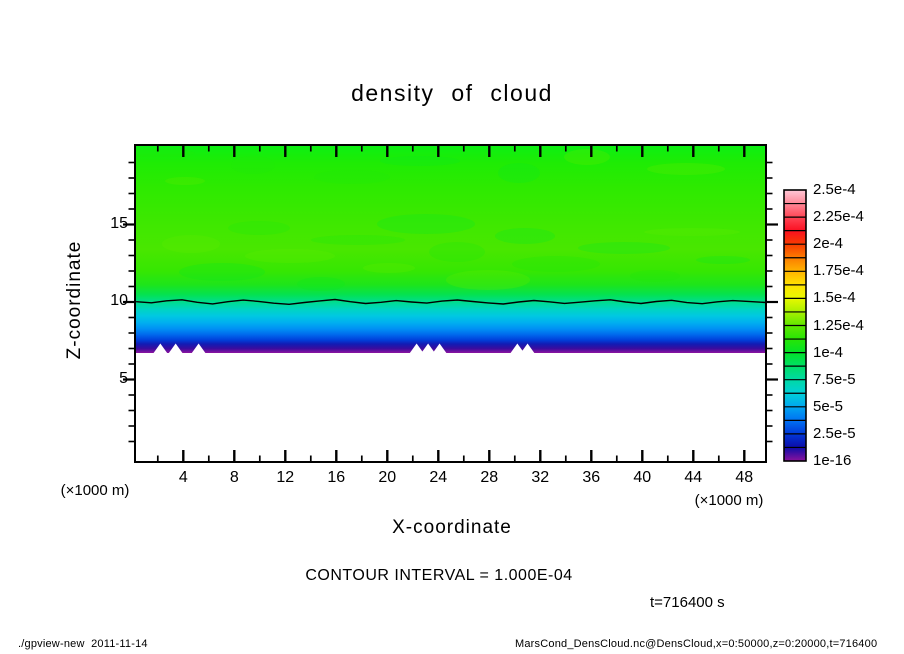 This screenshot has height=654, width=904. What do you see at coordinates (838, 271) in the screenshot?
I see `colorbar-tick-label: 1.75e-4` at bounding box center [838, 271].